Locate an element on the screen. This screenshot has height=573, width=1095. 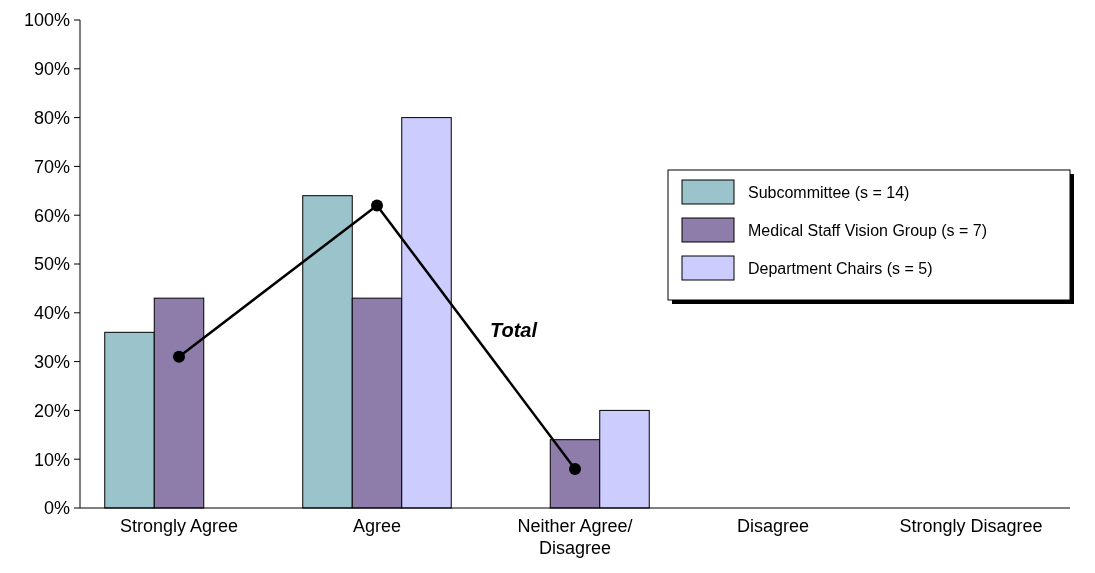
x-tick-label: Strongly Disagree is located at coordinates (971, 526).